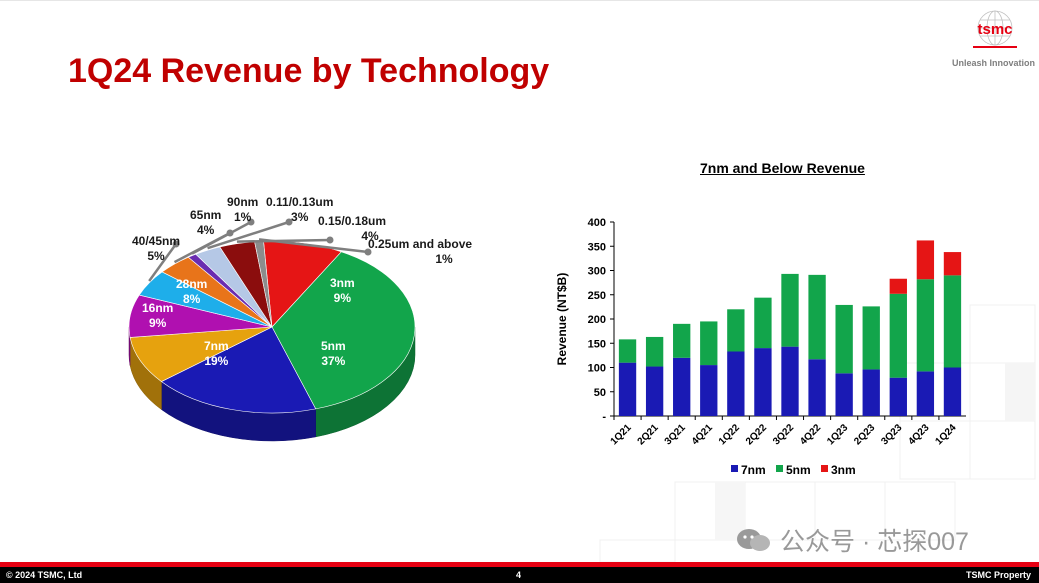 The width and height of the screenshot is (1039, 583). What do you see at coordinates (597, 247) in the screenshot?
I see `y-tick-label: 350` at bounding box center [597, 247].